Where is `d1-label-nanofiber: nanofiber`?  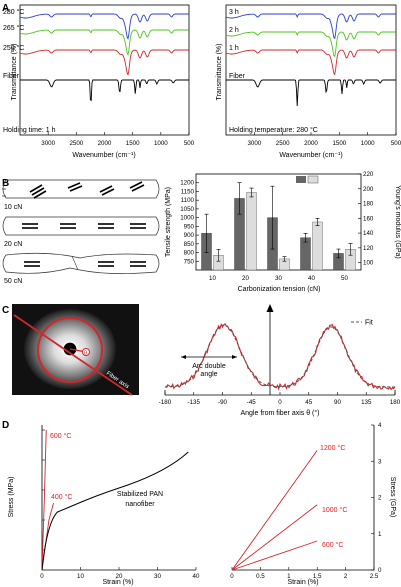 d1-label-nanofiber: nanofiber is located at coordinates (140, 504).